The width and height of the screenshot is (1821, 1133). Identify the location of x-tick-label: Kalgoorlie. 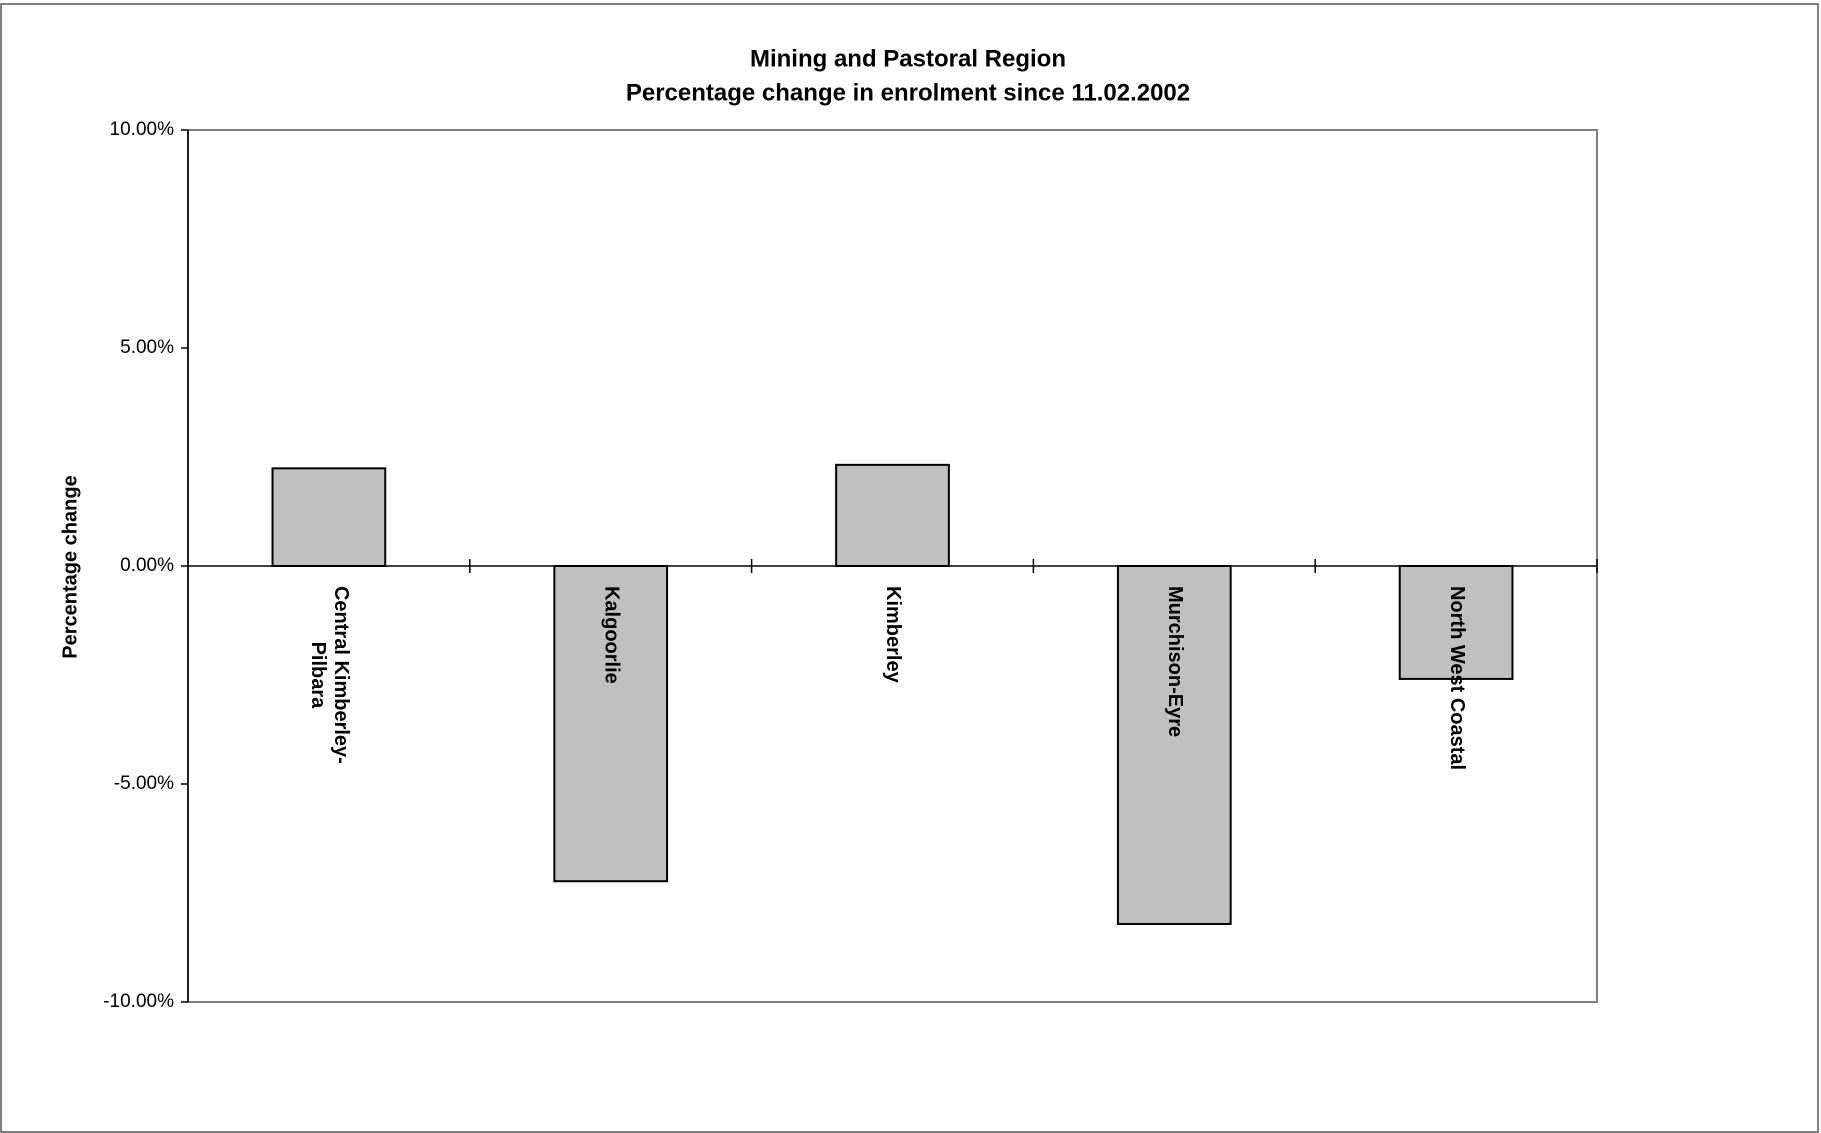
(611, 635).